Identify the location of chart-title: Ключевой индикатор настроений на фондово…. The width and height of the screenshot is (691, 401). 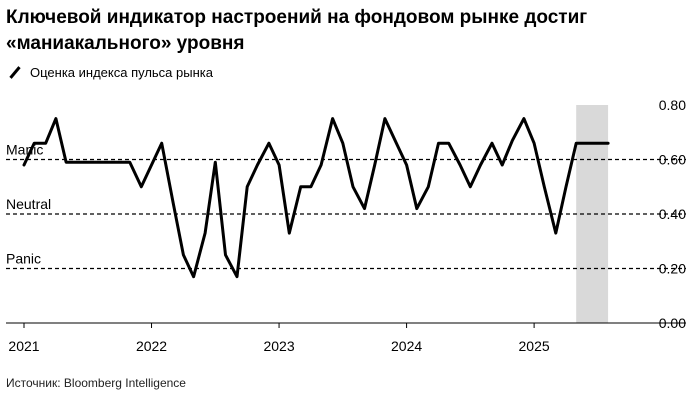
(297, 30).